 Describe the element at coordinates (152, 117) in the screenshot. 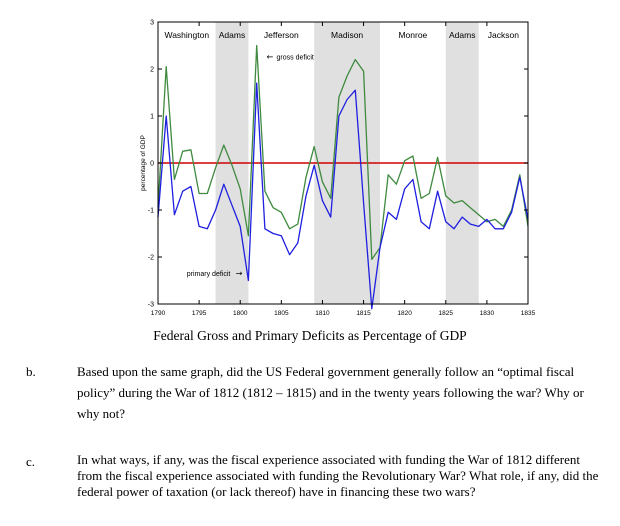

I see `y-tick-label: 1` at that location.